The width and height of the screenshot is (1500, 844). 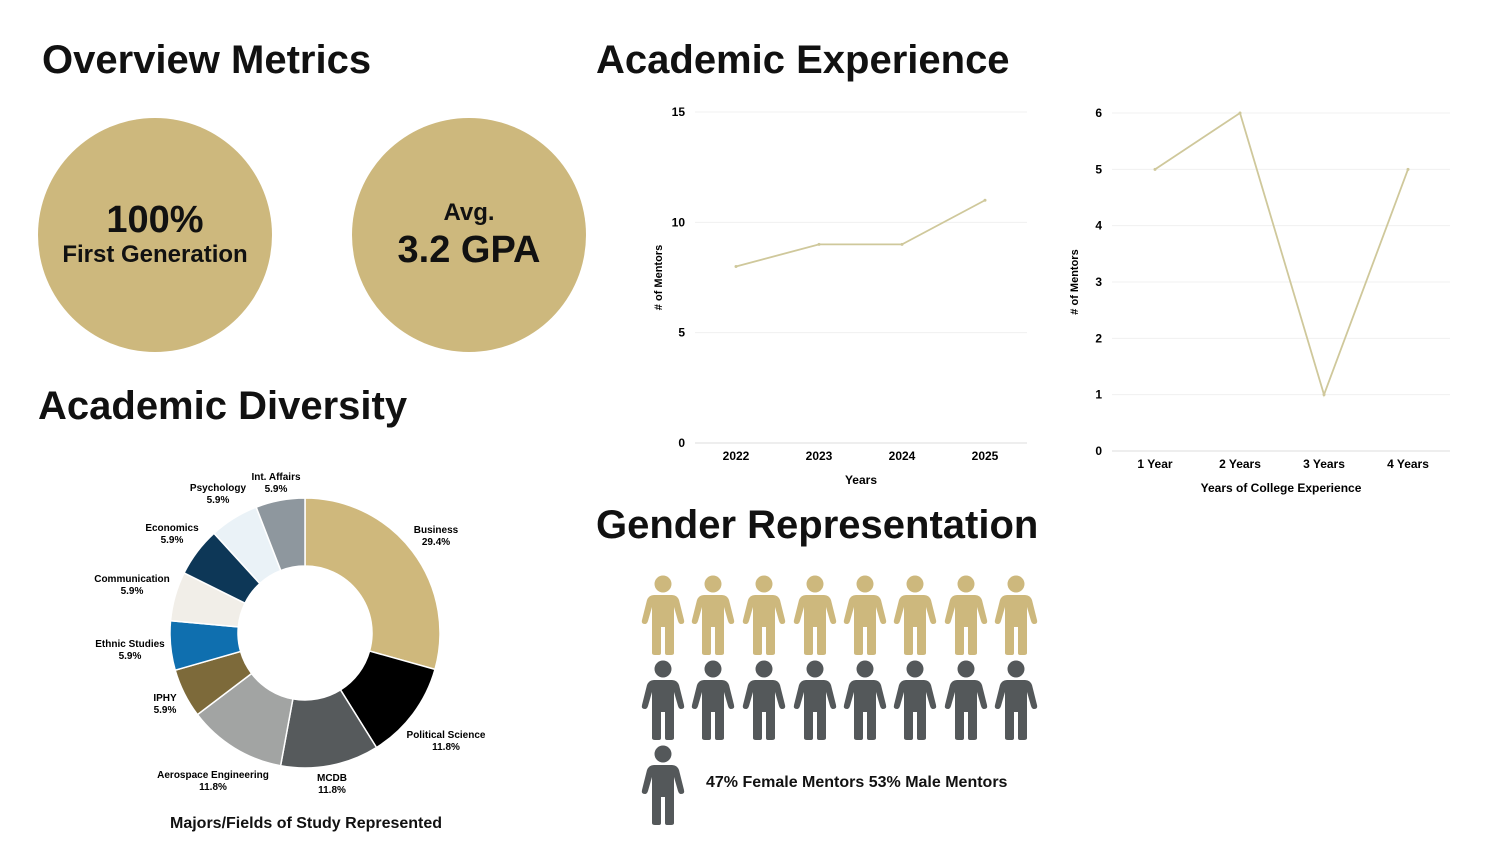 I want to click on y-tick-label: 1, so click(x=1098, y=395).